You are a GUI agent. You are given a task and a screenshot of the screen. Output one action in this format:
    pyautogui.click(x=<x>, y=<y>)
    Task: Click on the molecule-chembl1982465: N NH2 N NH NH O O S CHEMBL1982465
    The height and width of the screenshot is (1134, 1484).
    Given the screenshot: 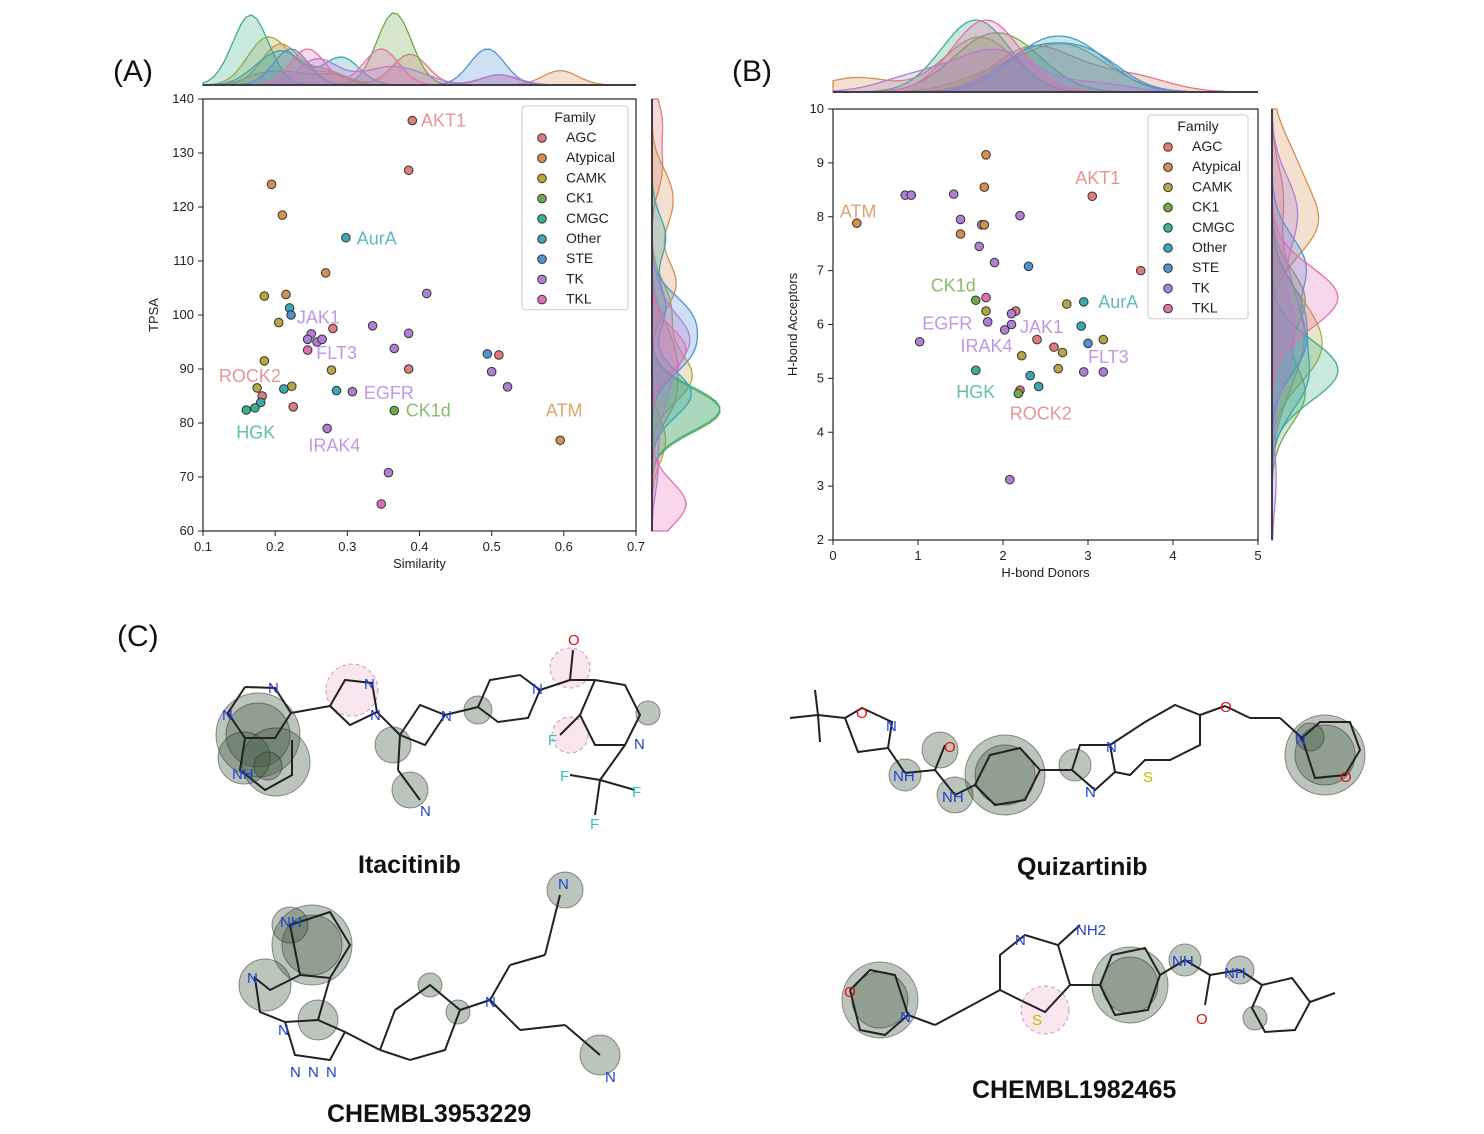 What is the action you would take?
    pyautogui.click(x=1088, y=1013)
    